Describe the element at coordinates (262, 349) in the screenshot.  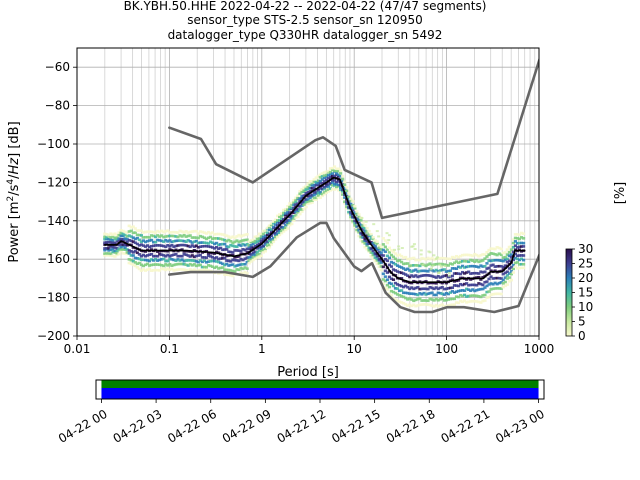
I see `x-tick-label: 1` at that location.